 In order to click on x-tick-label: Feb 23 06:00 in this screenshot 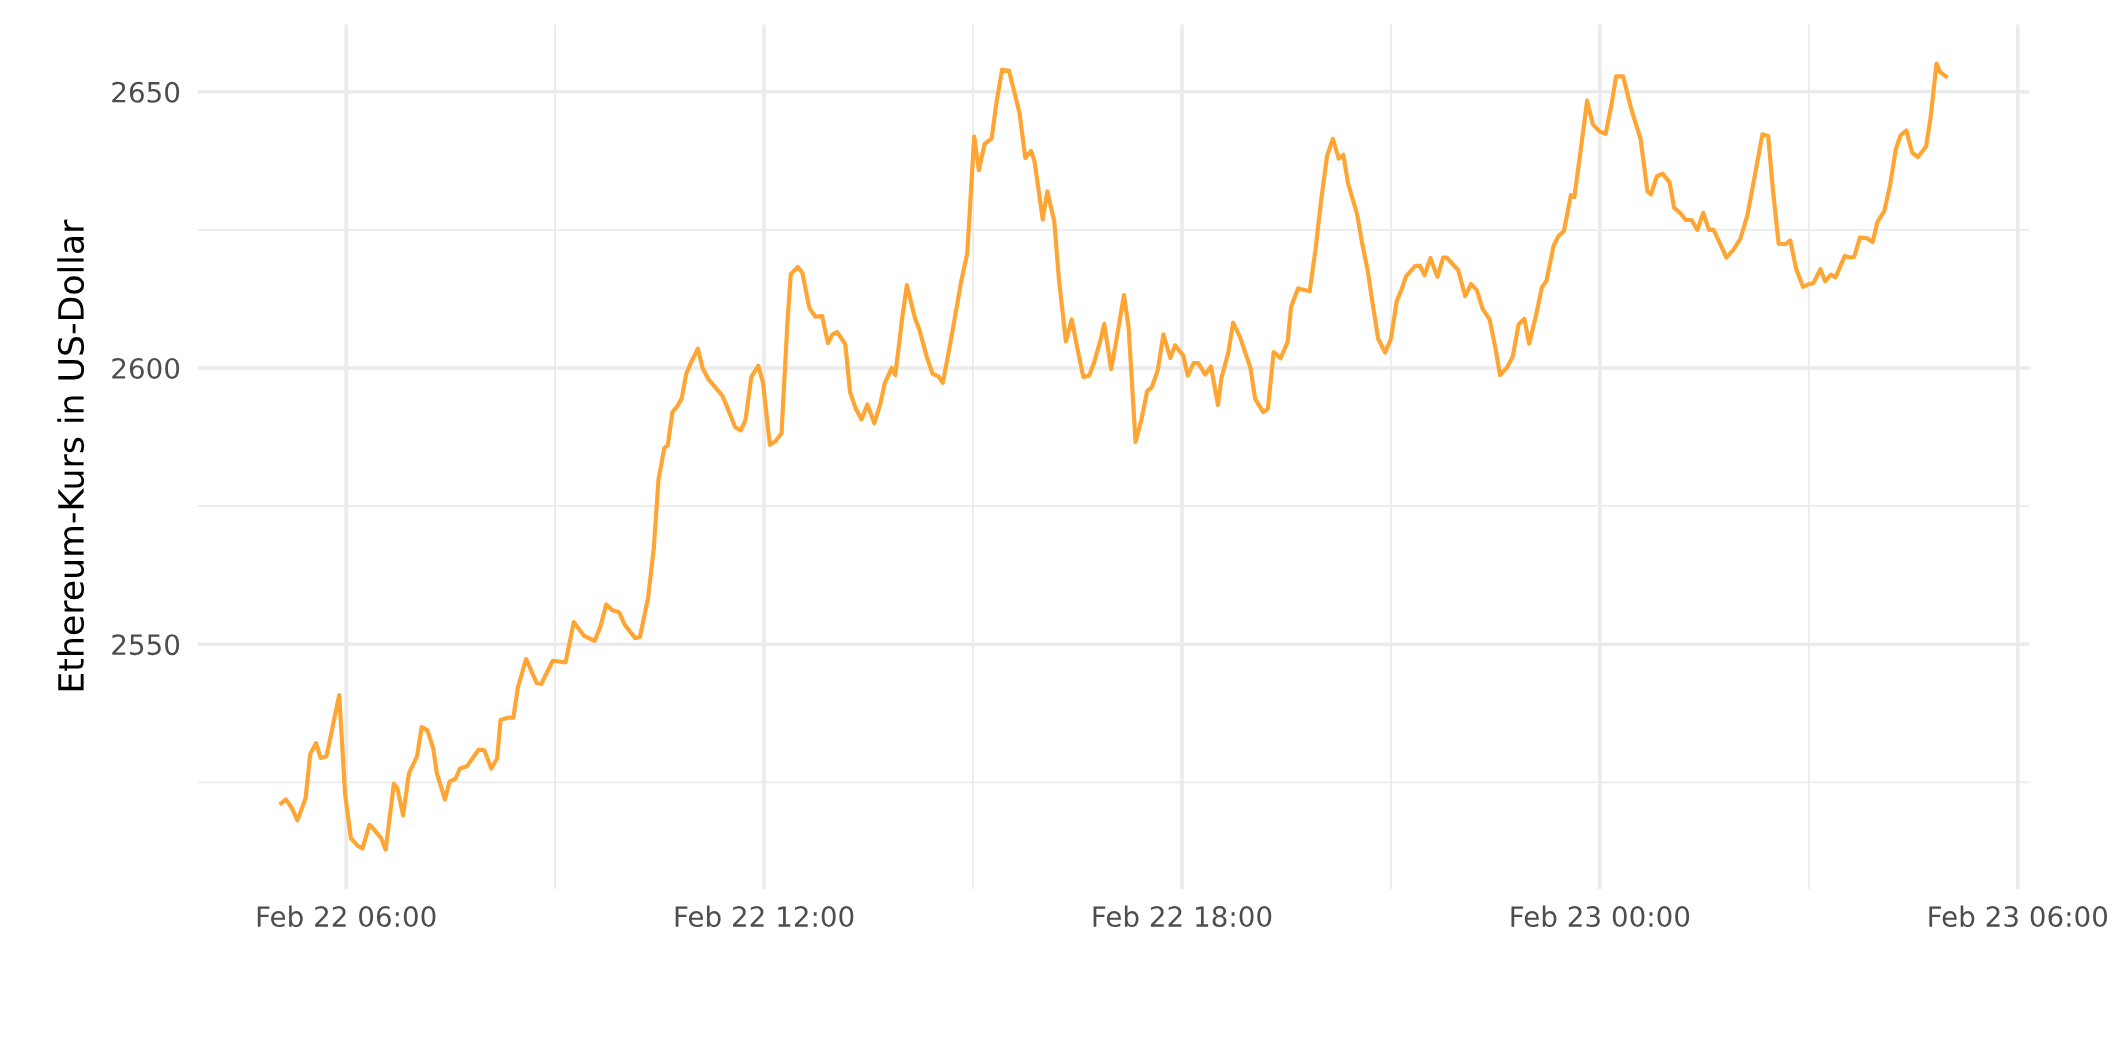, I will do `click(2018, 916)`.